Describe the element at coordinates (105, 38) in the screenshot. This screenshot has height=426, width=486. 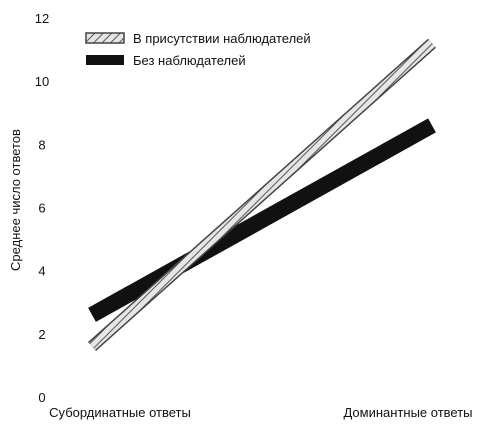
I see `legend-swatch-observers` at that location.